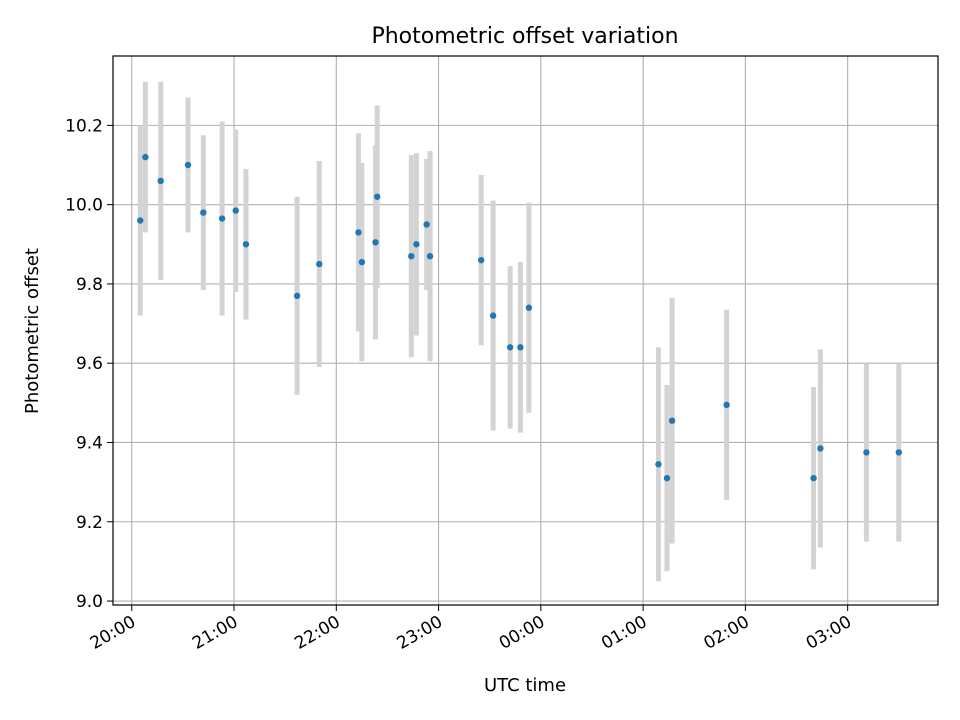  What do you see at coordinates (89, 602) in the screenshot?
I see `y-tick-label: 9.0` at bounding box center [89, 602].